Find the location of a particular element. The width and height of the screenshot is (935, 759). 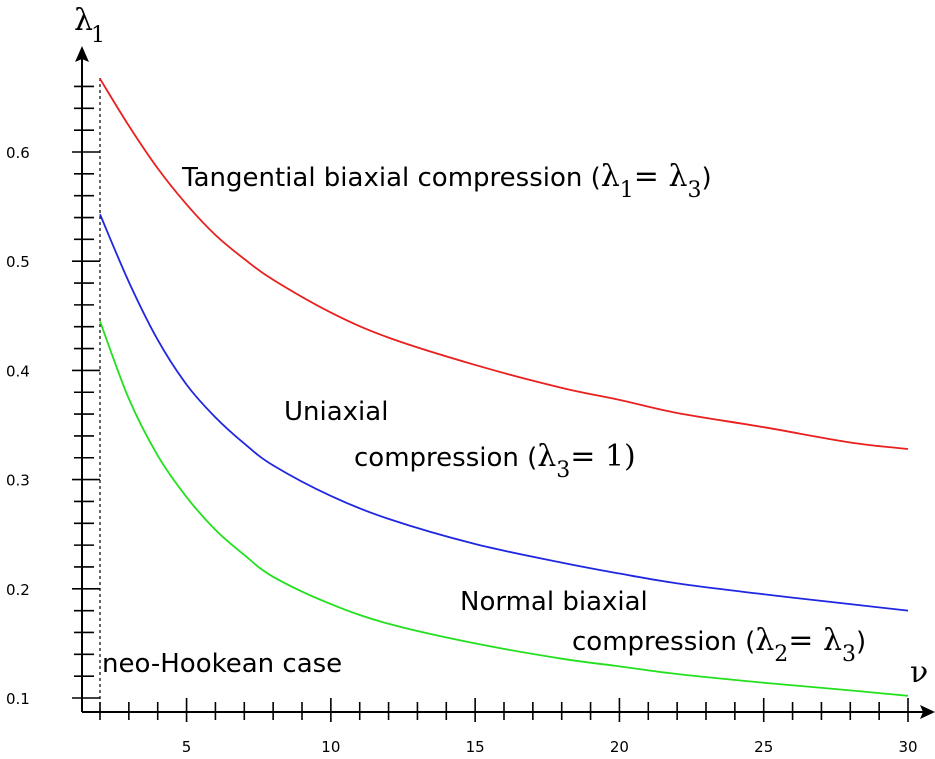

series-label-uniaxial-lambda: λ is located at coordinates (546, 456).